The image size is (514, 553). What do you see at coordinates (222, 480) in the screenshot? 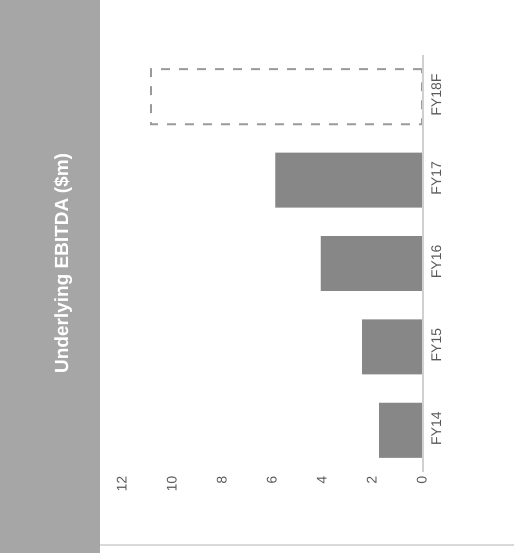
I see `x-tick-label: 8` at bounding box center [222, 480].